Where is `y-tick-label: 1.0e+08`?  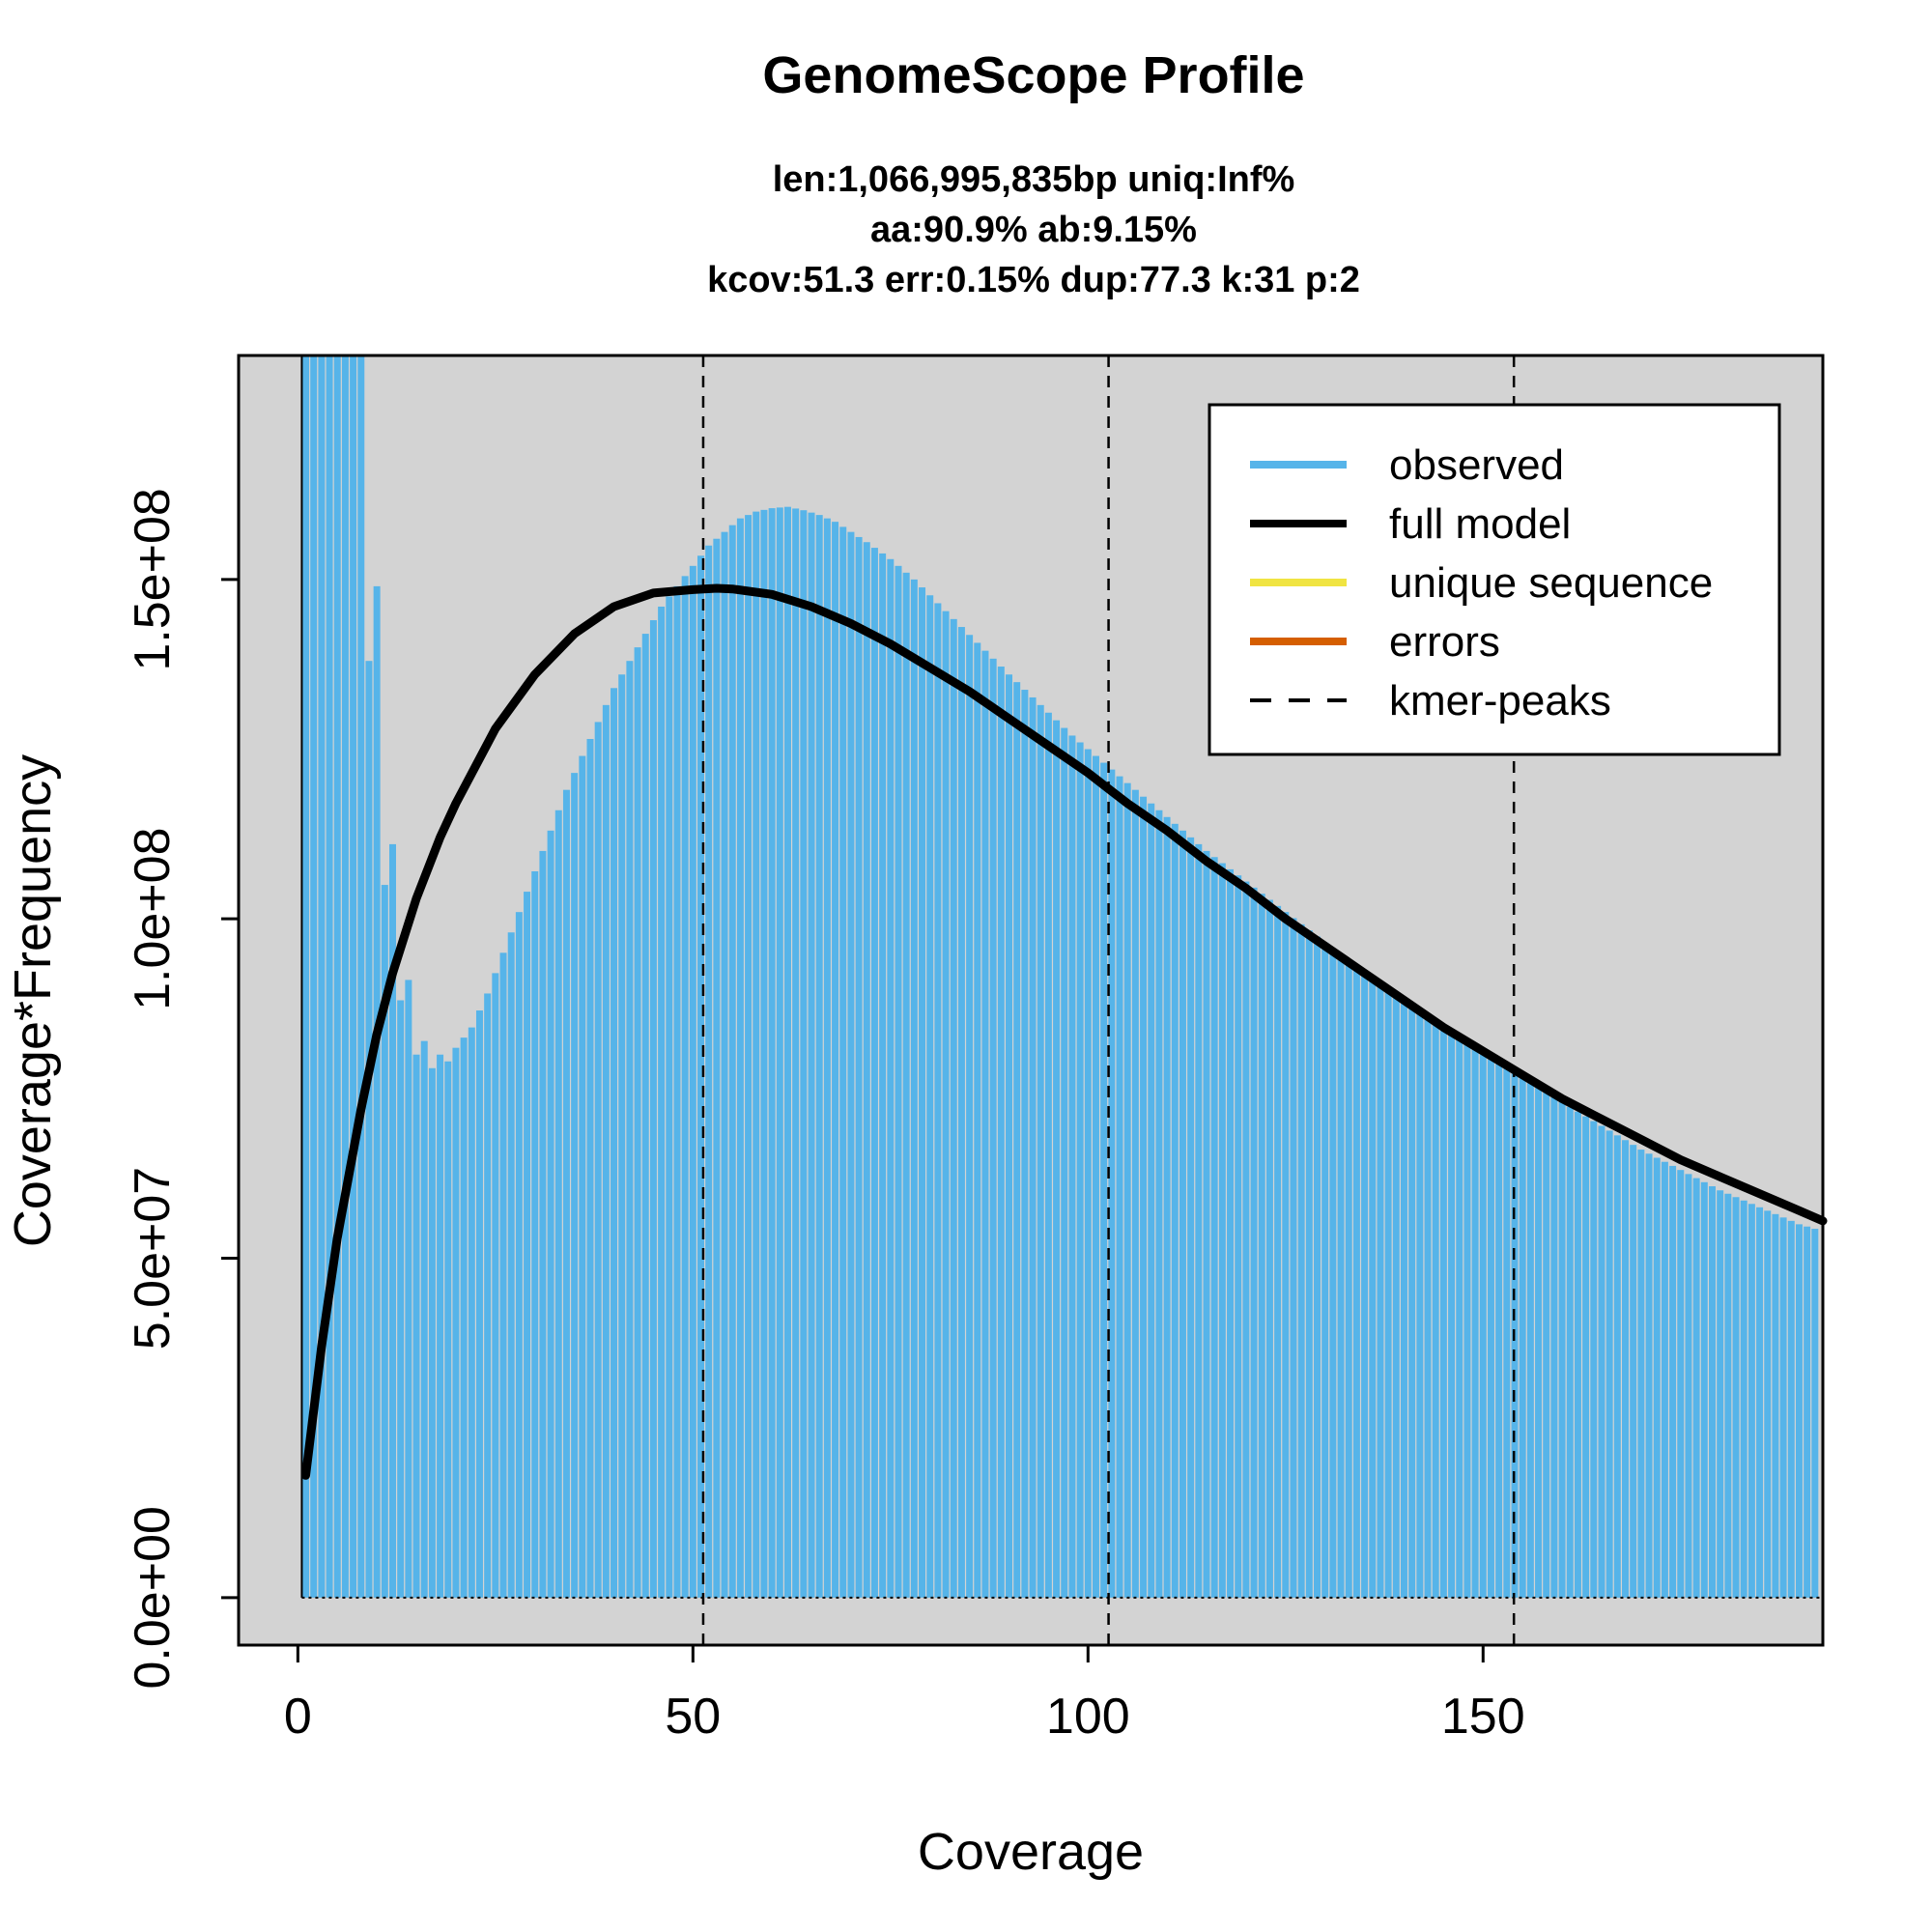 y-tick-label: 1.0e+08 is located at coordinates (153, 918).